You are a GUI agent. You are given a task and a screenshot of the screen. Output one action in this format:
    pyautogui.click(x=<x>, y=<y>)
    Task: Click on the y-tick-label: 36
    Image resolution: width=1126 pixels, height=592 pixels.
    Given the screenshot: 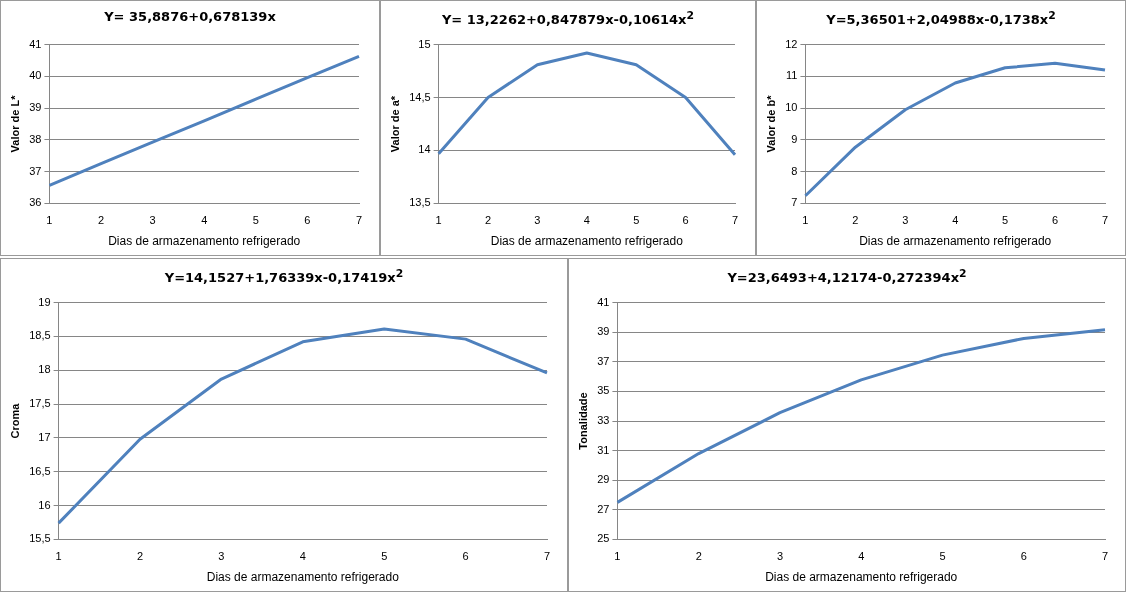 What is the action you would take?
    pyautogui.click(x=35, y=202)
    